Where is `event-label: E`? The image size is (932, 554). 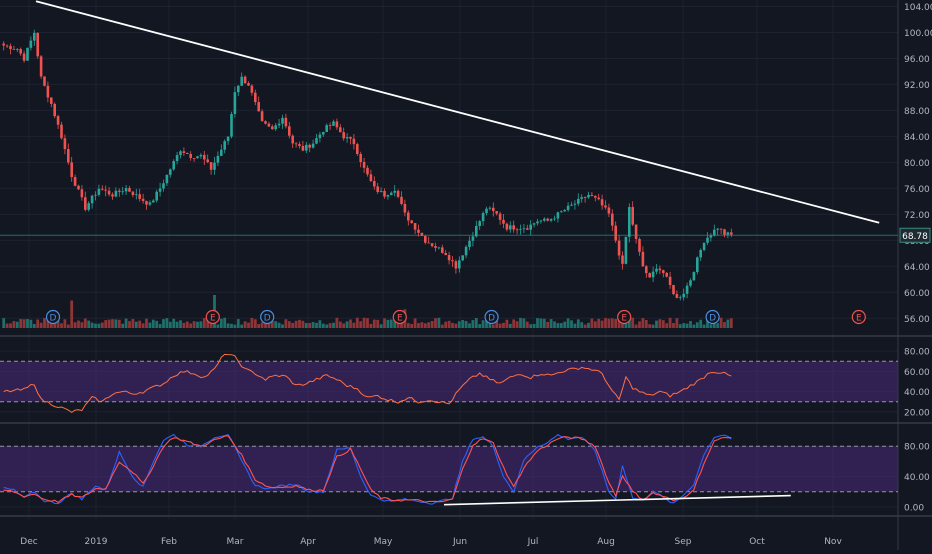 event-label: E is located at coordinates (624, 319).